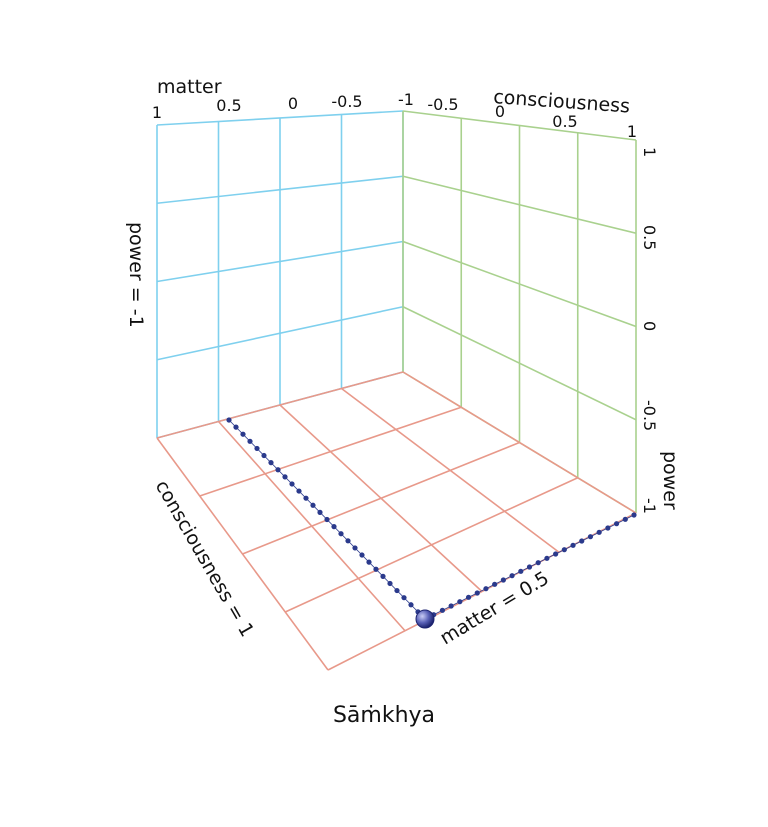 The image size is (768, 827). What do you see at coordinates (649, 152) in the screenshot?
I see `power-tick: 1` at bounding box center [649, 152].